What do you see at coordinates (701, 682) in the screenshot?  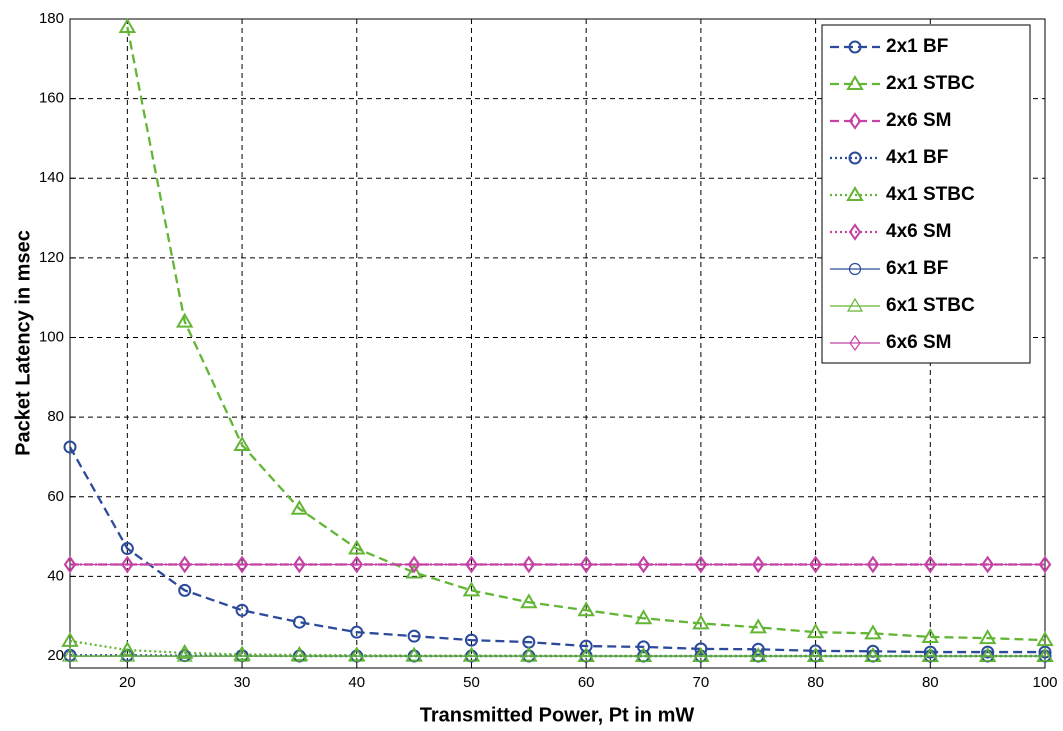 I see `x-tick-label: 70` at bounding box center [701, 682].